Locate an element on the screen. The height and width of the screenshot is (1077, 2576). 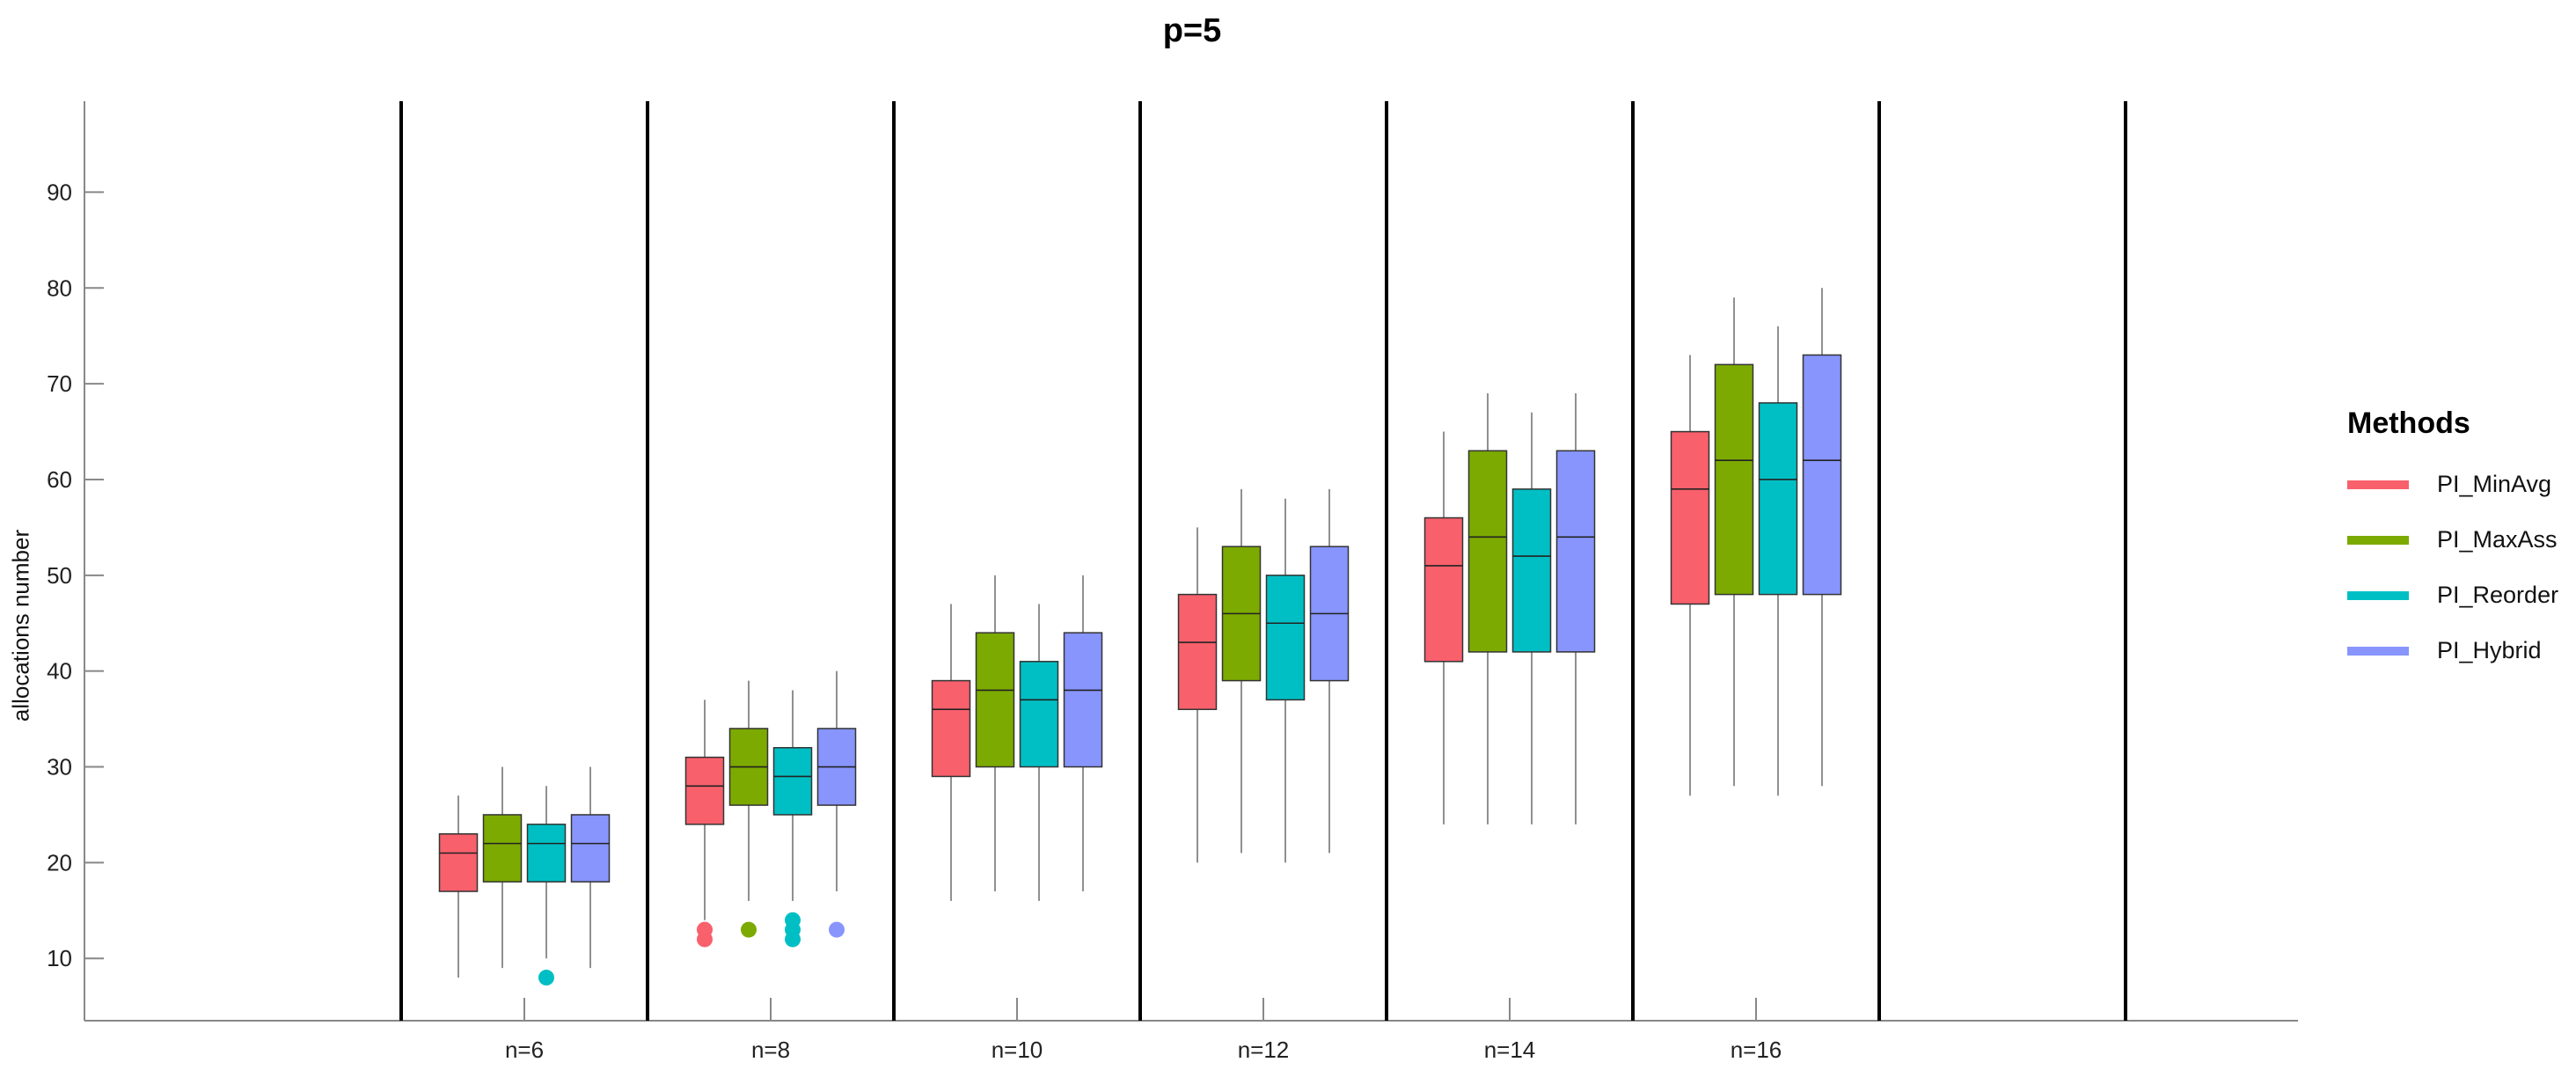
y-tick-label: 10 is located at coordinates (60, 958).